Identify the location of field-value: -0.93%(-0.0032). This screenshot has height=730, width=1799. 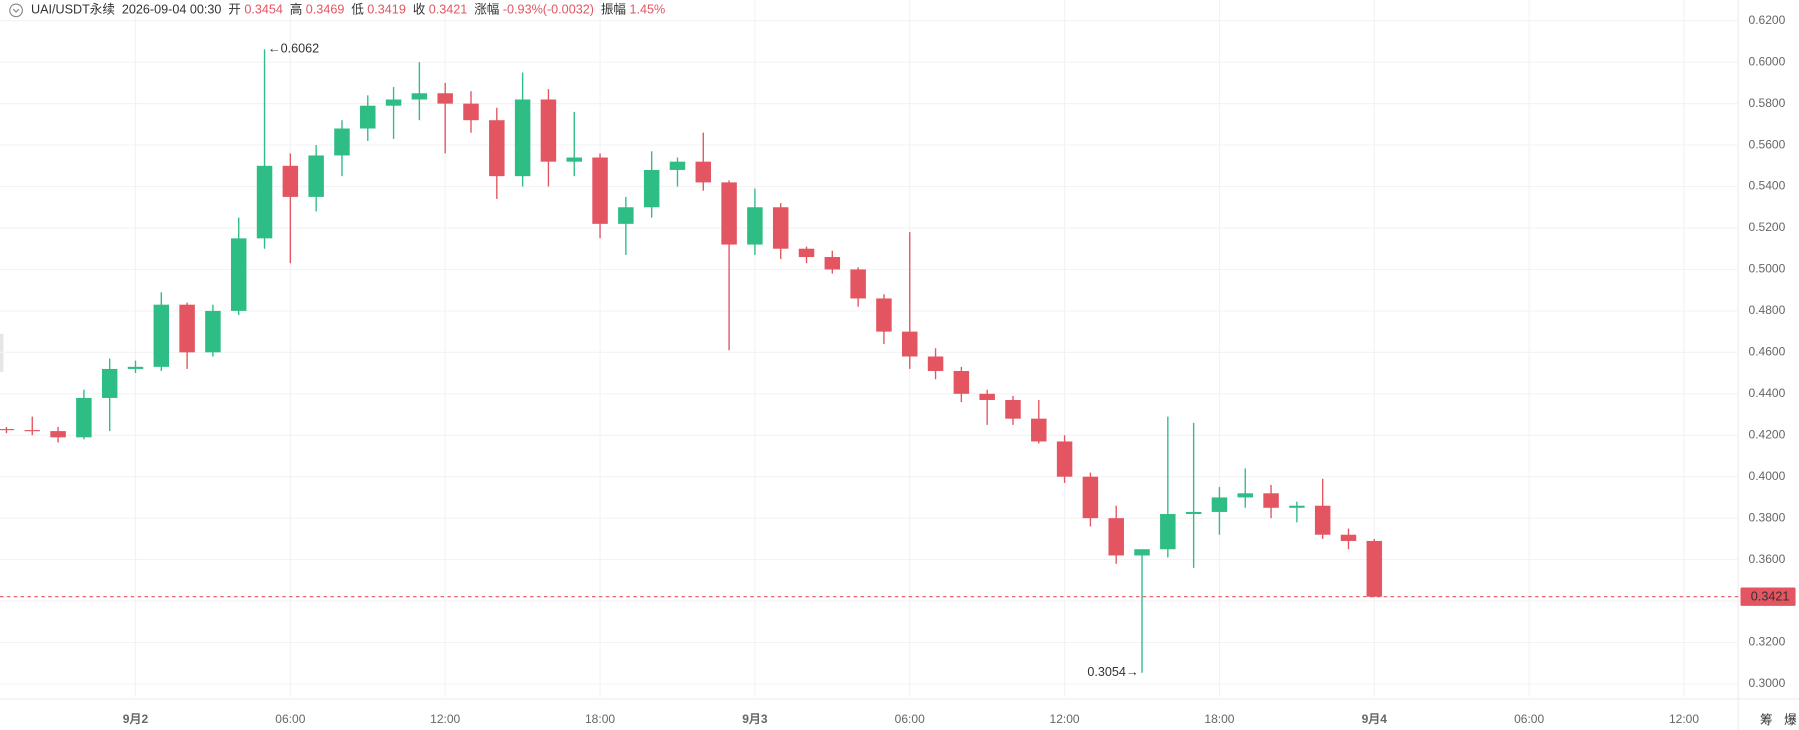
(548, 10).